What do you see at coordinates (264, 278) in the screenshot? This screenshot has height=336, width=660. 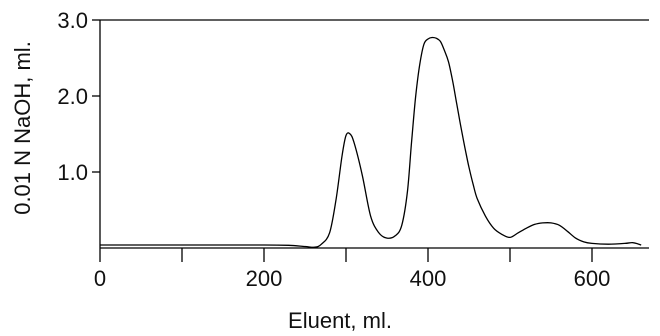 I see `x-tick-label: 200` at bounding box center [264, 278].